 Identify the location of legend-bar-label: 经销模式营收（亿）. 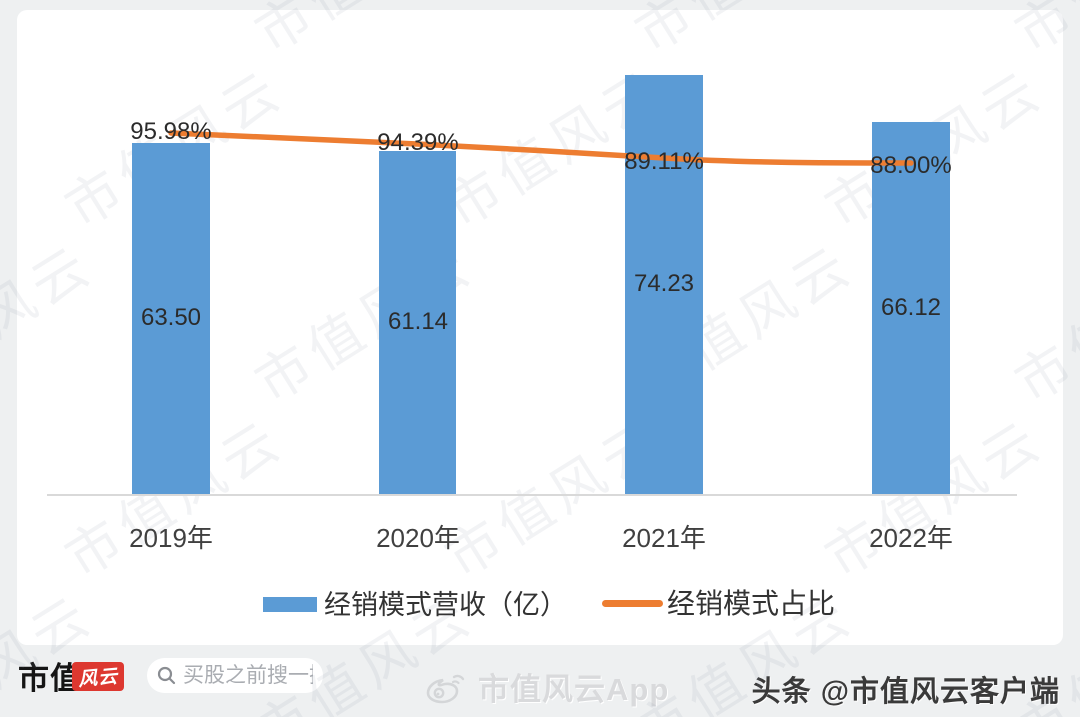
(445, 605).